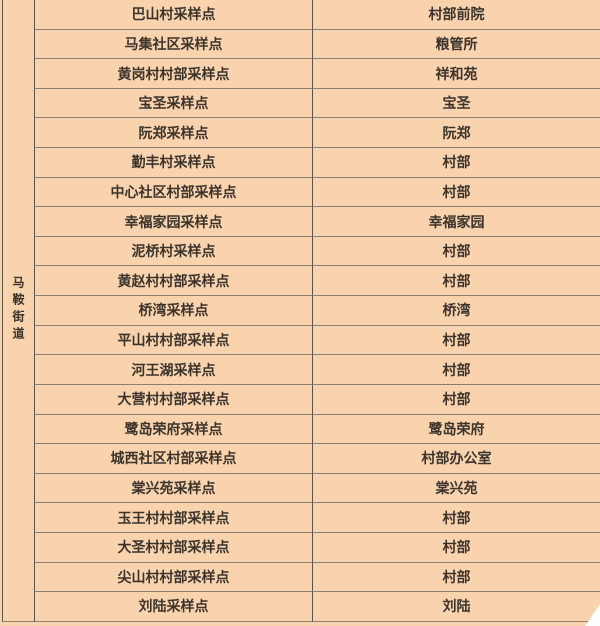  Describe the element at coordinates (456, 44) in the screenshot. I see `table-cell-location: 粮管所` at that location.